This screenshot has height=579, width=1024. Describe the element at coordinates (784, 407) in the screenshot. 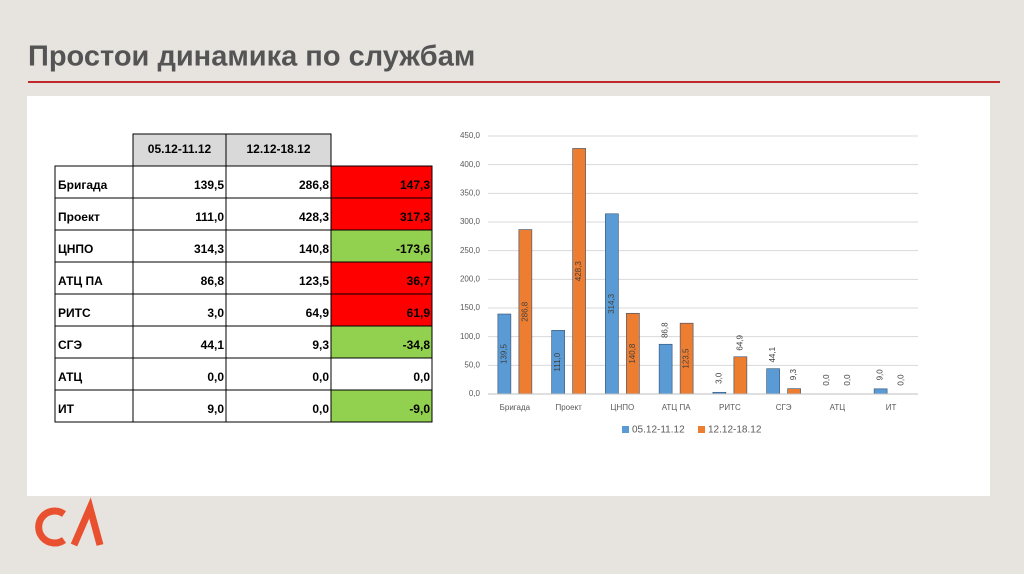

I see `x-tick-label: СГЭ` at that location.